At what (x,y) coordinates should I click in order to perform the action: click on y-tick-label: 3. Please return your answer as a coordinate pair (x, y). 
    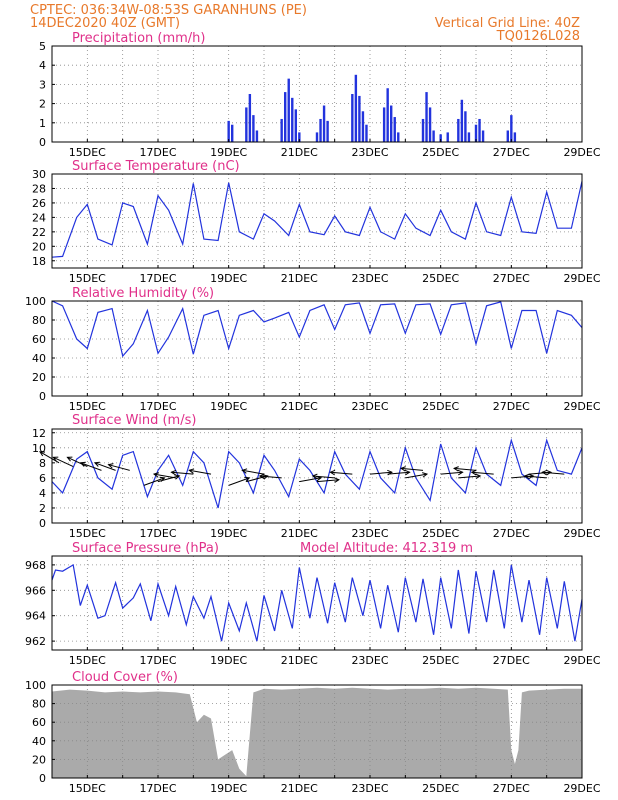
    Looking at the image, I should click on (42, 84).